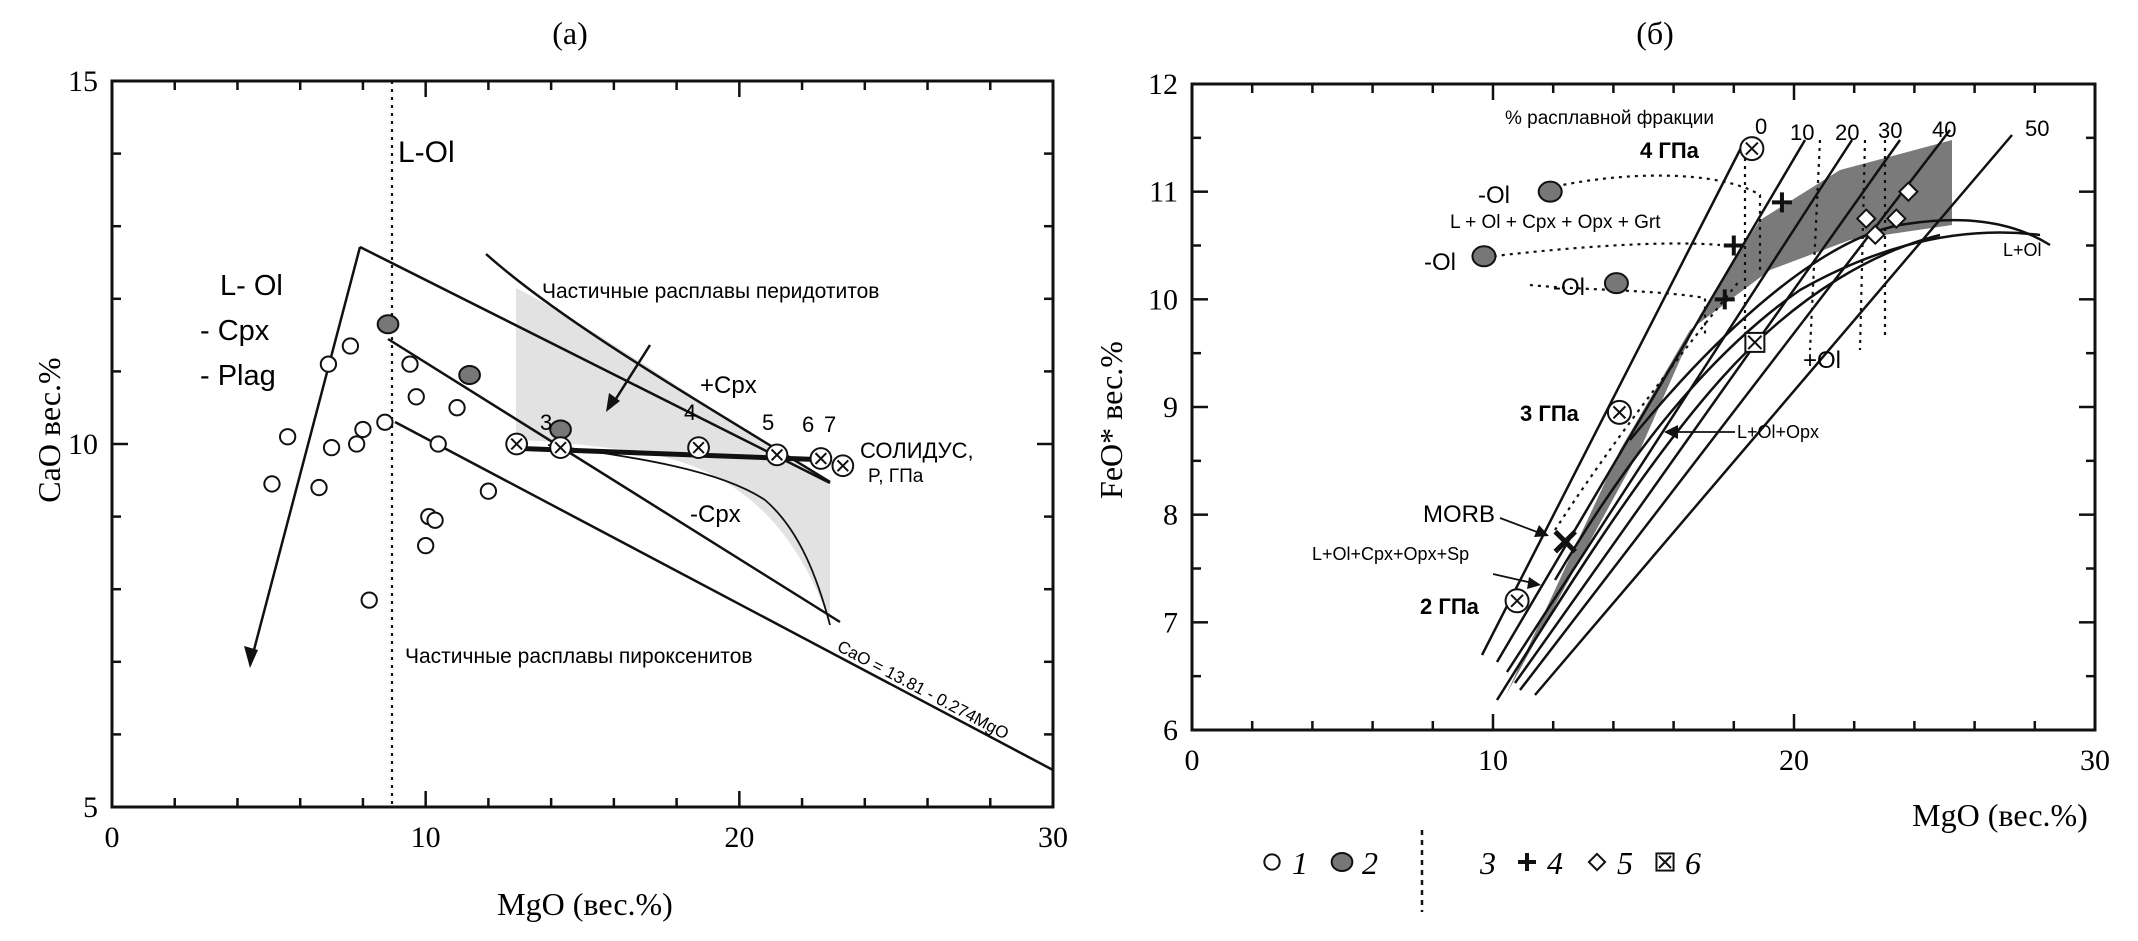  What do you see at coordinates (1541, 531) in the screenshot?
I see `morb-arrowhead` at bounding box center [1541, 531].